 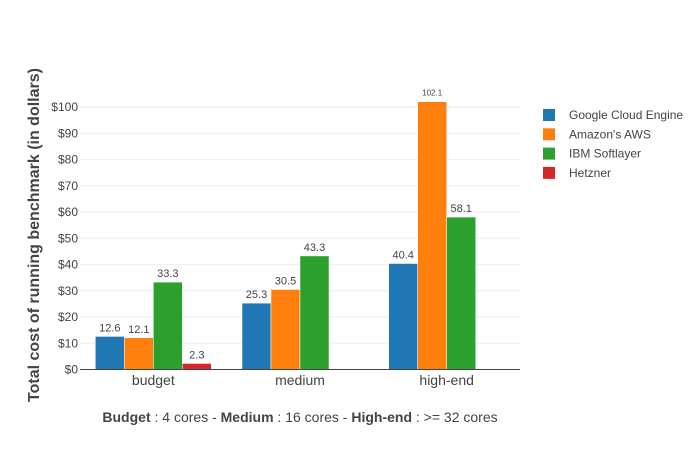 What do you see at coordinates (68, 160) in the screenshot?
I see `y-tick-label: $80` at bounding box center [68, 160].